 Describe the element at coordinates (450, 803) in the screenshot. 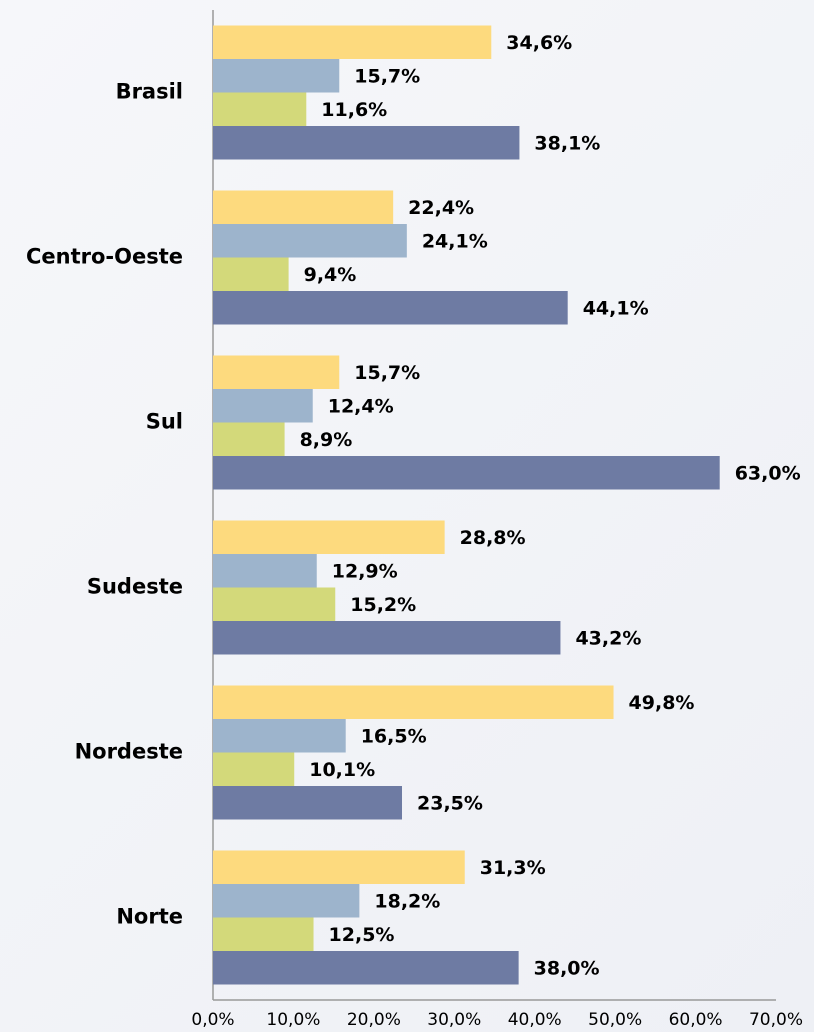

I see `value-label: 23,5%` at that location.